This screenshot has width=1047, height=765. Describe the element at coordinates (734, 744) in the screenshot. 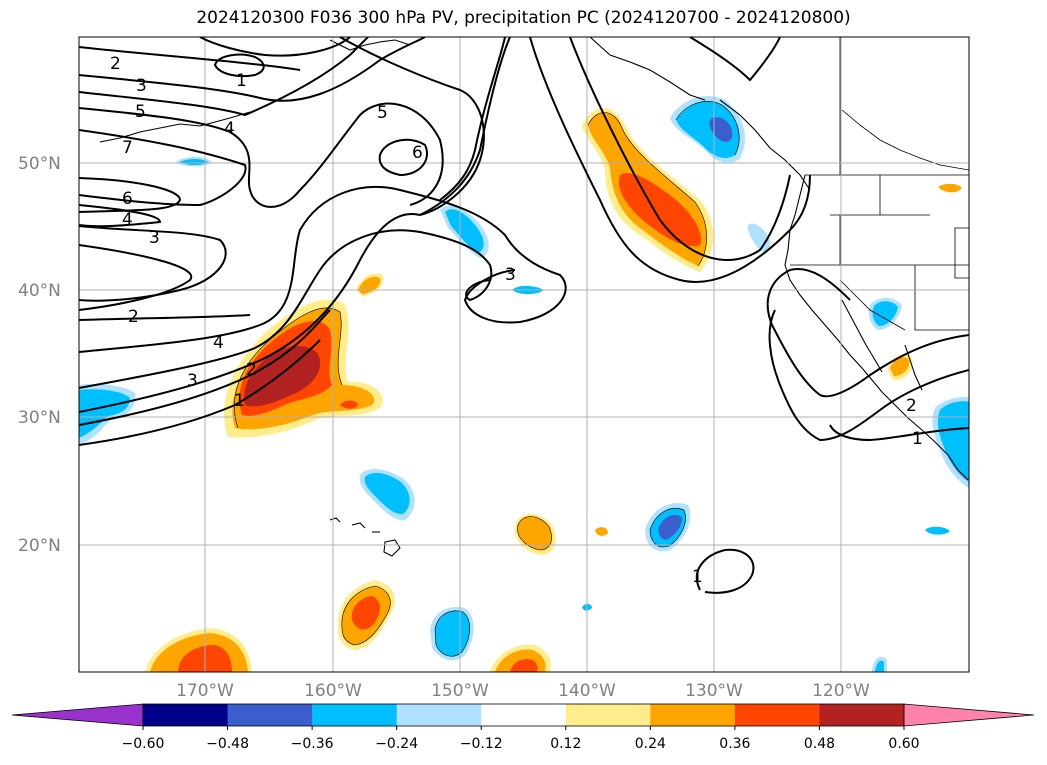

I see `colorbar-tick-label: 0.36` at that location.